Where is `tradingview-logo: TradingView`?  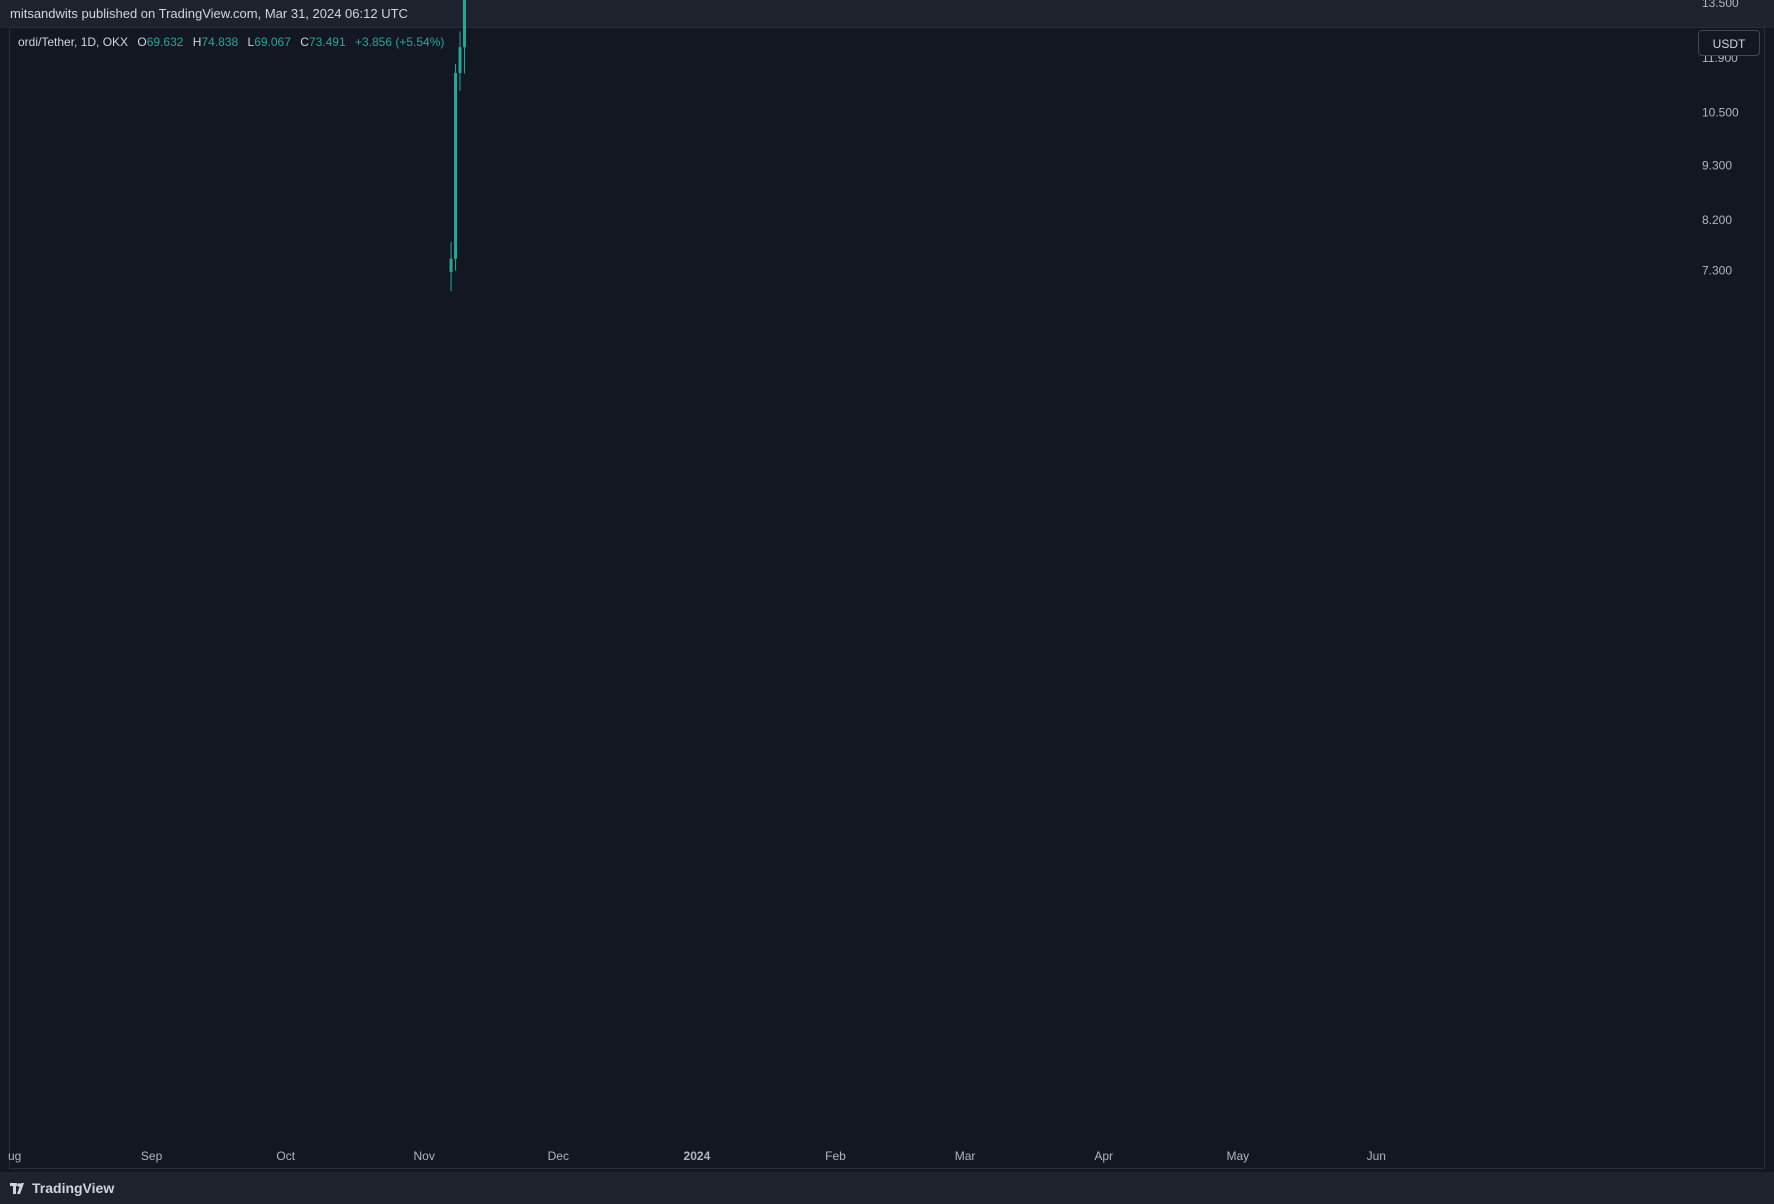 tradingview-logo: TradingView is located at coordinates (62, 1188).